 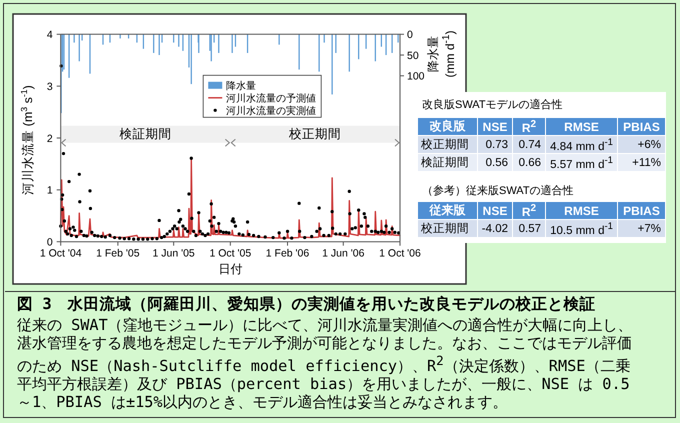 What do you see at coordinates (529, 144) in the screenshot?
I see `text: 0.74` at bounding box center [529, 144].